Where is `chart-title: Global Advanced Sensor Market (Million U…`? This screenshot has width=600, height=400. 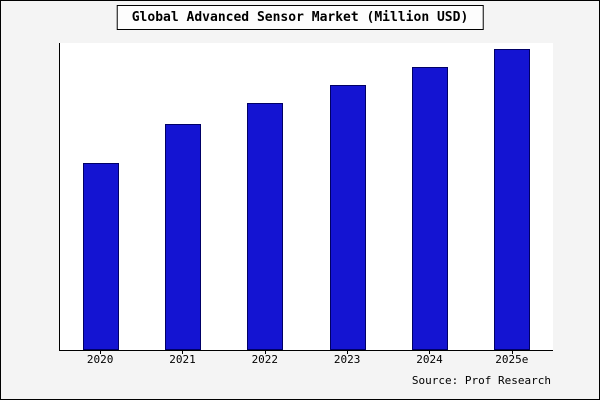 chart-title: Global Advanced Sensor Market (Million U… is located at coordinates (300, 17).